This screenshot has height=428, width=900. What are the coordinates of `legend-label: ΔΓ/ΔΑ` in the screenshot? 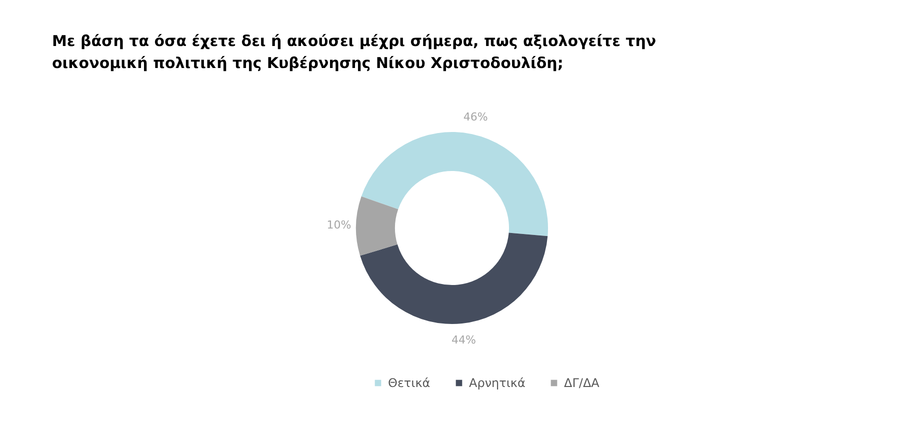 It's located at (582, 383).